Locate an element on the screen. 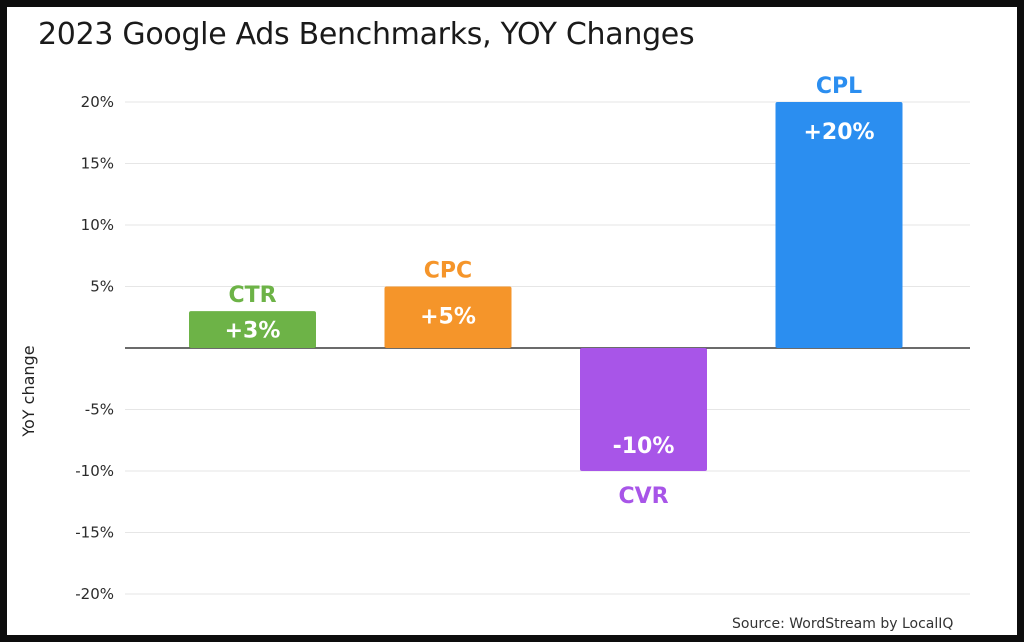  y-tick-label: 5% is located at coordinates (102, 287).